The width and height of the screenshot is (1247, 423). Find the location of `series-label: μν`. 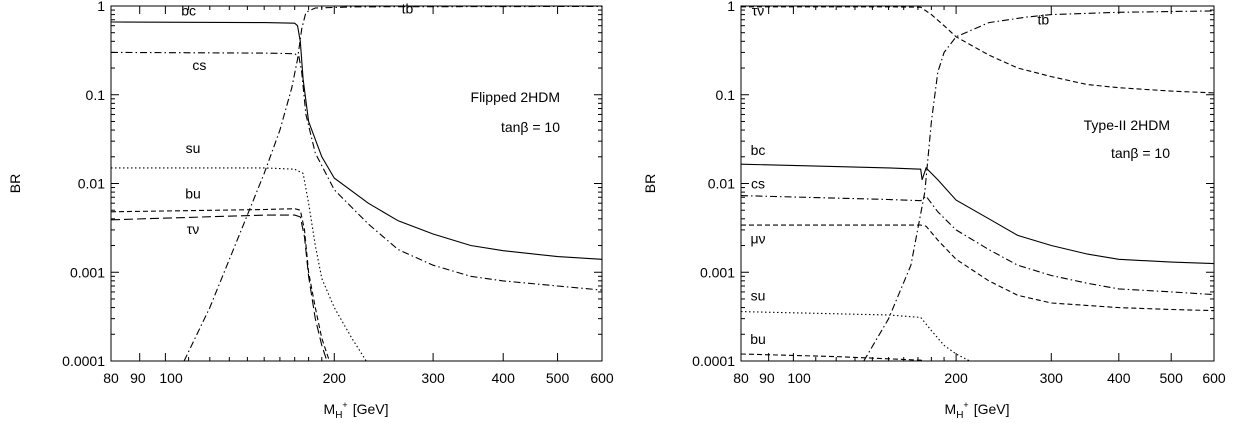

series-label: μν is located at coordinates (757, 239).